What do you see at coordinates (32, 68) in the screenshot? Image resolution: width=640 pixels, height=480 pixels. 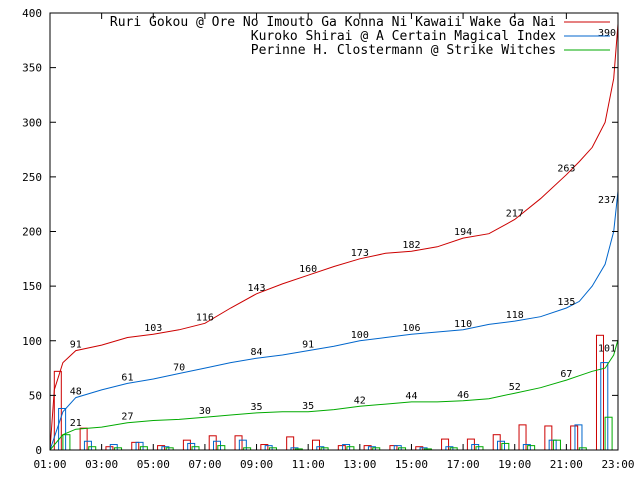 I see `y-tick-label: 350` at bounding box center [32, 68].